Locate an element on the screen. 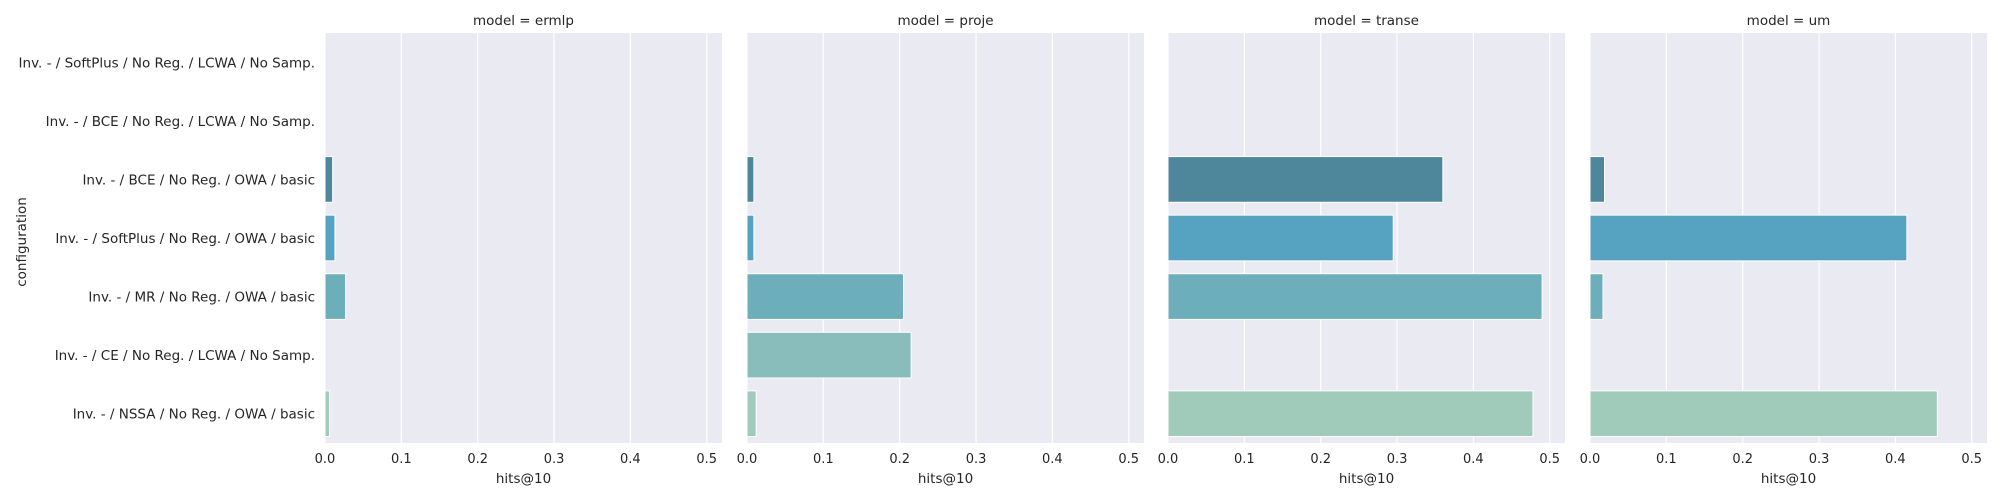 This screenshot has height=500, width=2000. category-label: Inv. - / BCE / No Reg. / LCWA / No Samp. is located at coordinates (180, 122).